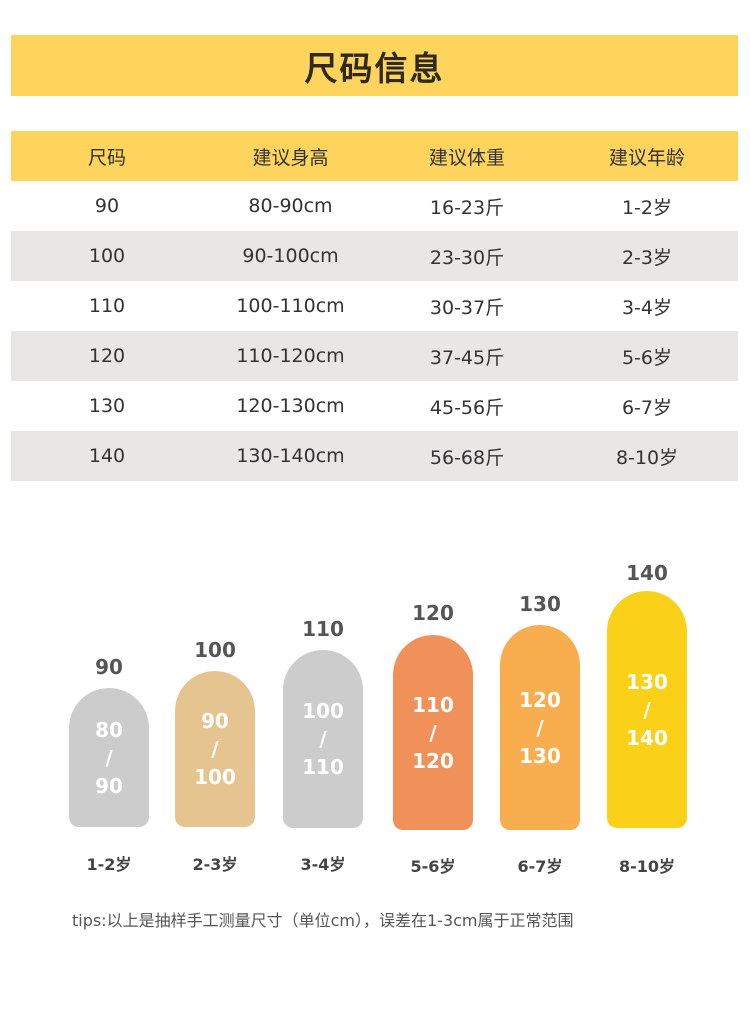 Image resolution: width=750 pixels, height=1024 pixels. Describe the element at coordinates (467, 257) in the screenshot. I see `cell-weight: 23-30斤` at that location.